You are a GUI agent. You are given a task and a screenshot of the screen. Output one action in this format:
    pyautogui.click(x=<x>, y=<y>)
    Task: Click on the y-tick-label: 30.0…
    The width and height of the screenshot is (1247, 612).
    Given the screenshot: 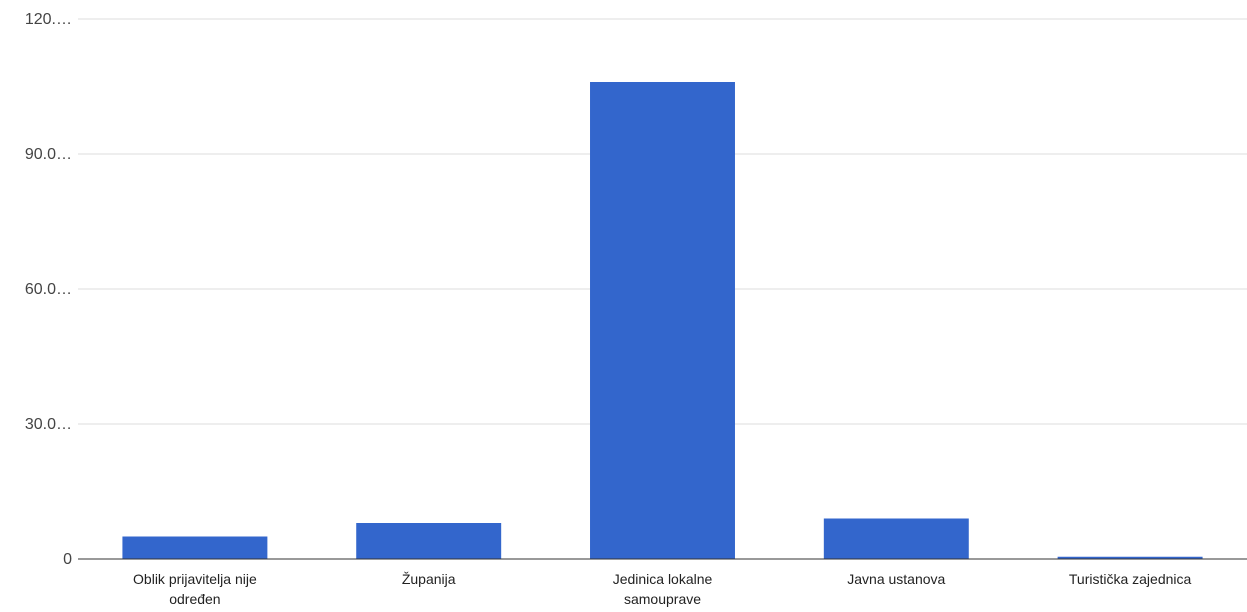 What is the action you would take?
    pyautogui.click(x=48, y=424)
    